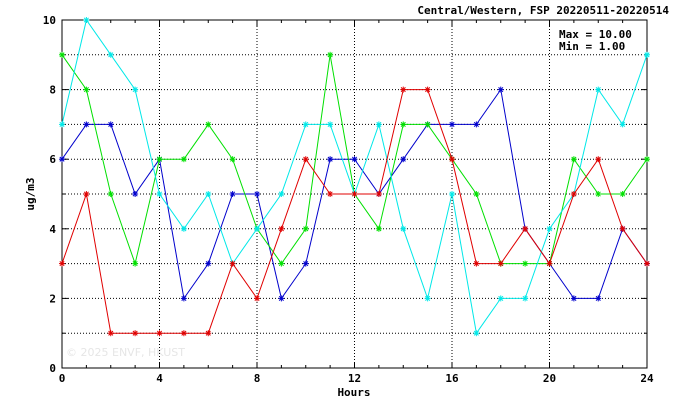  What do you see at coordinates (647, 378) in the screenshot?
I see `x-tick-label: 24` at bounding box center [647, 378].